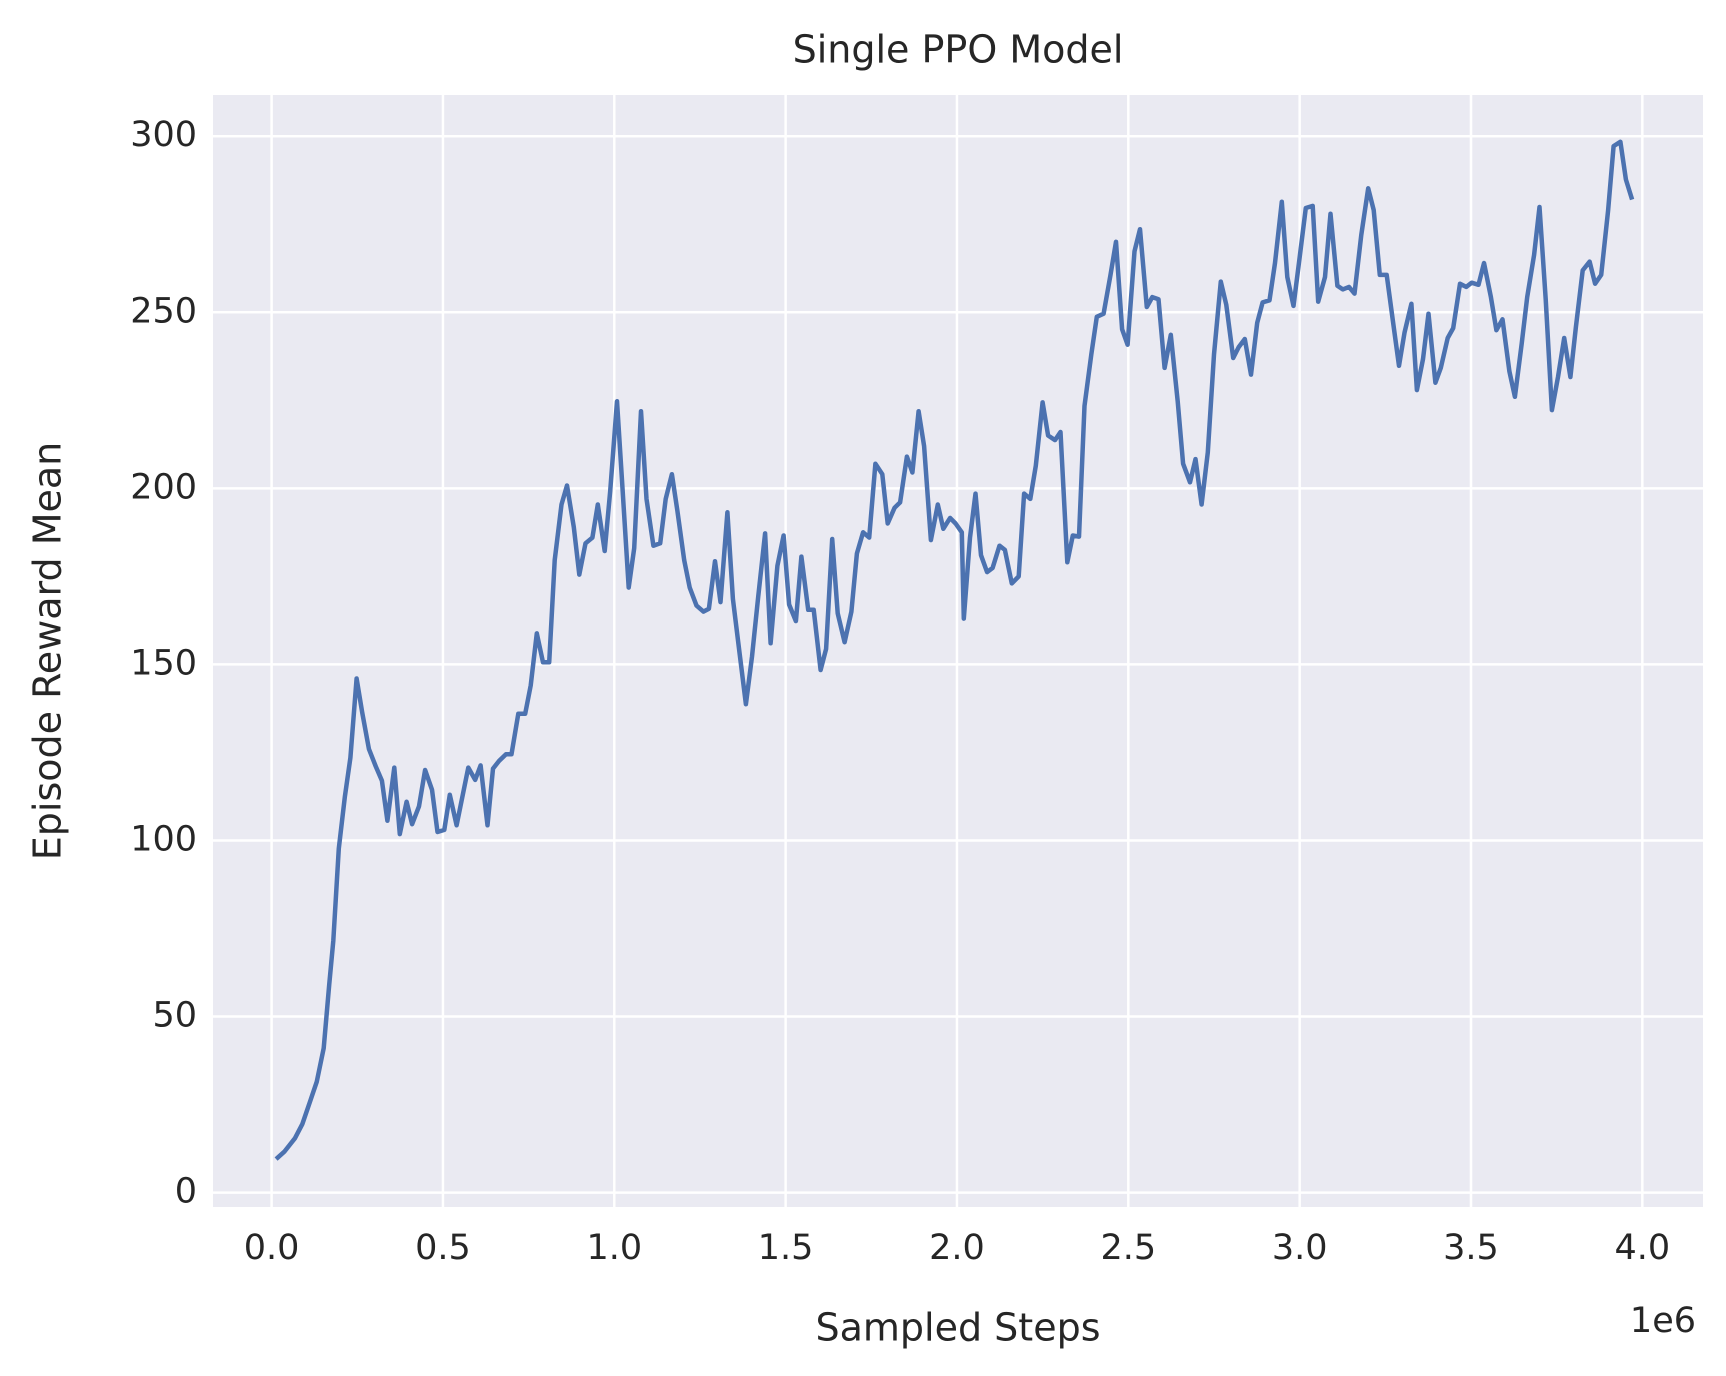 The height and width of the screenshot is (1376, 1726). What do you see at coordinates (174, 1016) in the screenshot?
I see `y-tick-label: 50` at bounding box center [174, 1016].